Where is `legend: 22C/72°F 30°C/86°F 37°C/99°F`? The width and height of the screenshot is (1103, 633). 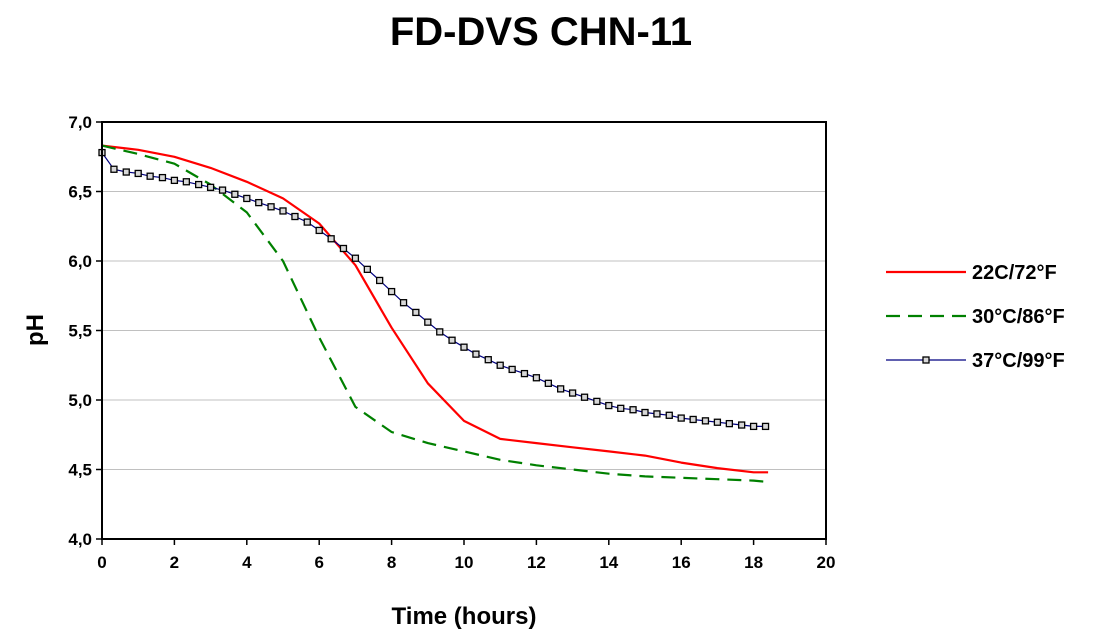 legend: 22C/72°F 30°C/86°F 37°C/99°F is located at coordinates (975, 317).